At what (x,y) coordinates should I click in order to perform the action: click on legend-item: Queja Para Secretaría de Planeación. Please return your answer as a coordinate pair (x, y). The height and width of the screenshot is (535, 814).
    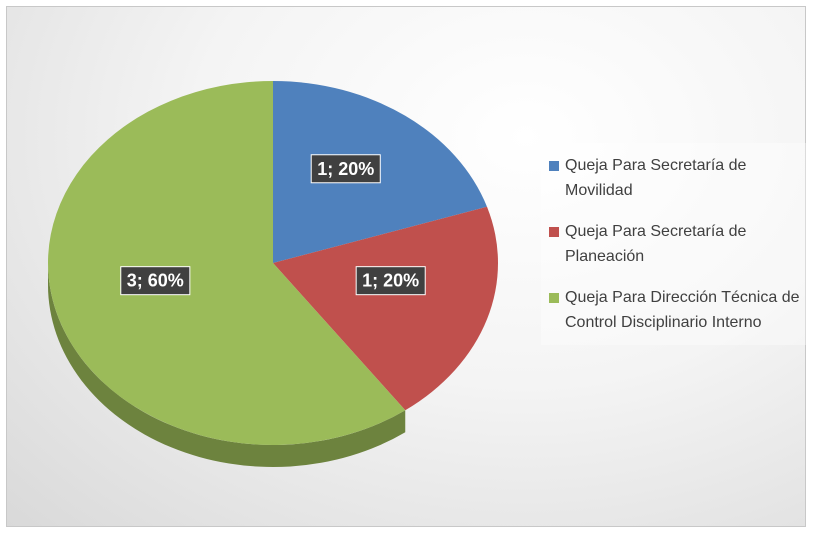
    Looking at the image, I should click on (678, 244).